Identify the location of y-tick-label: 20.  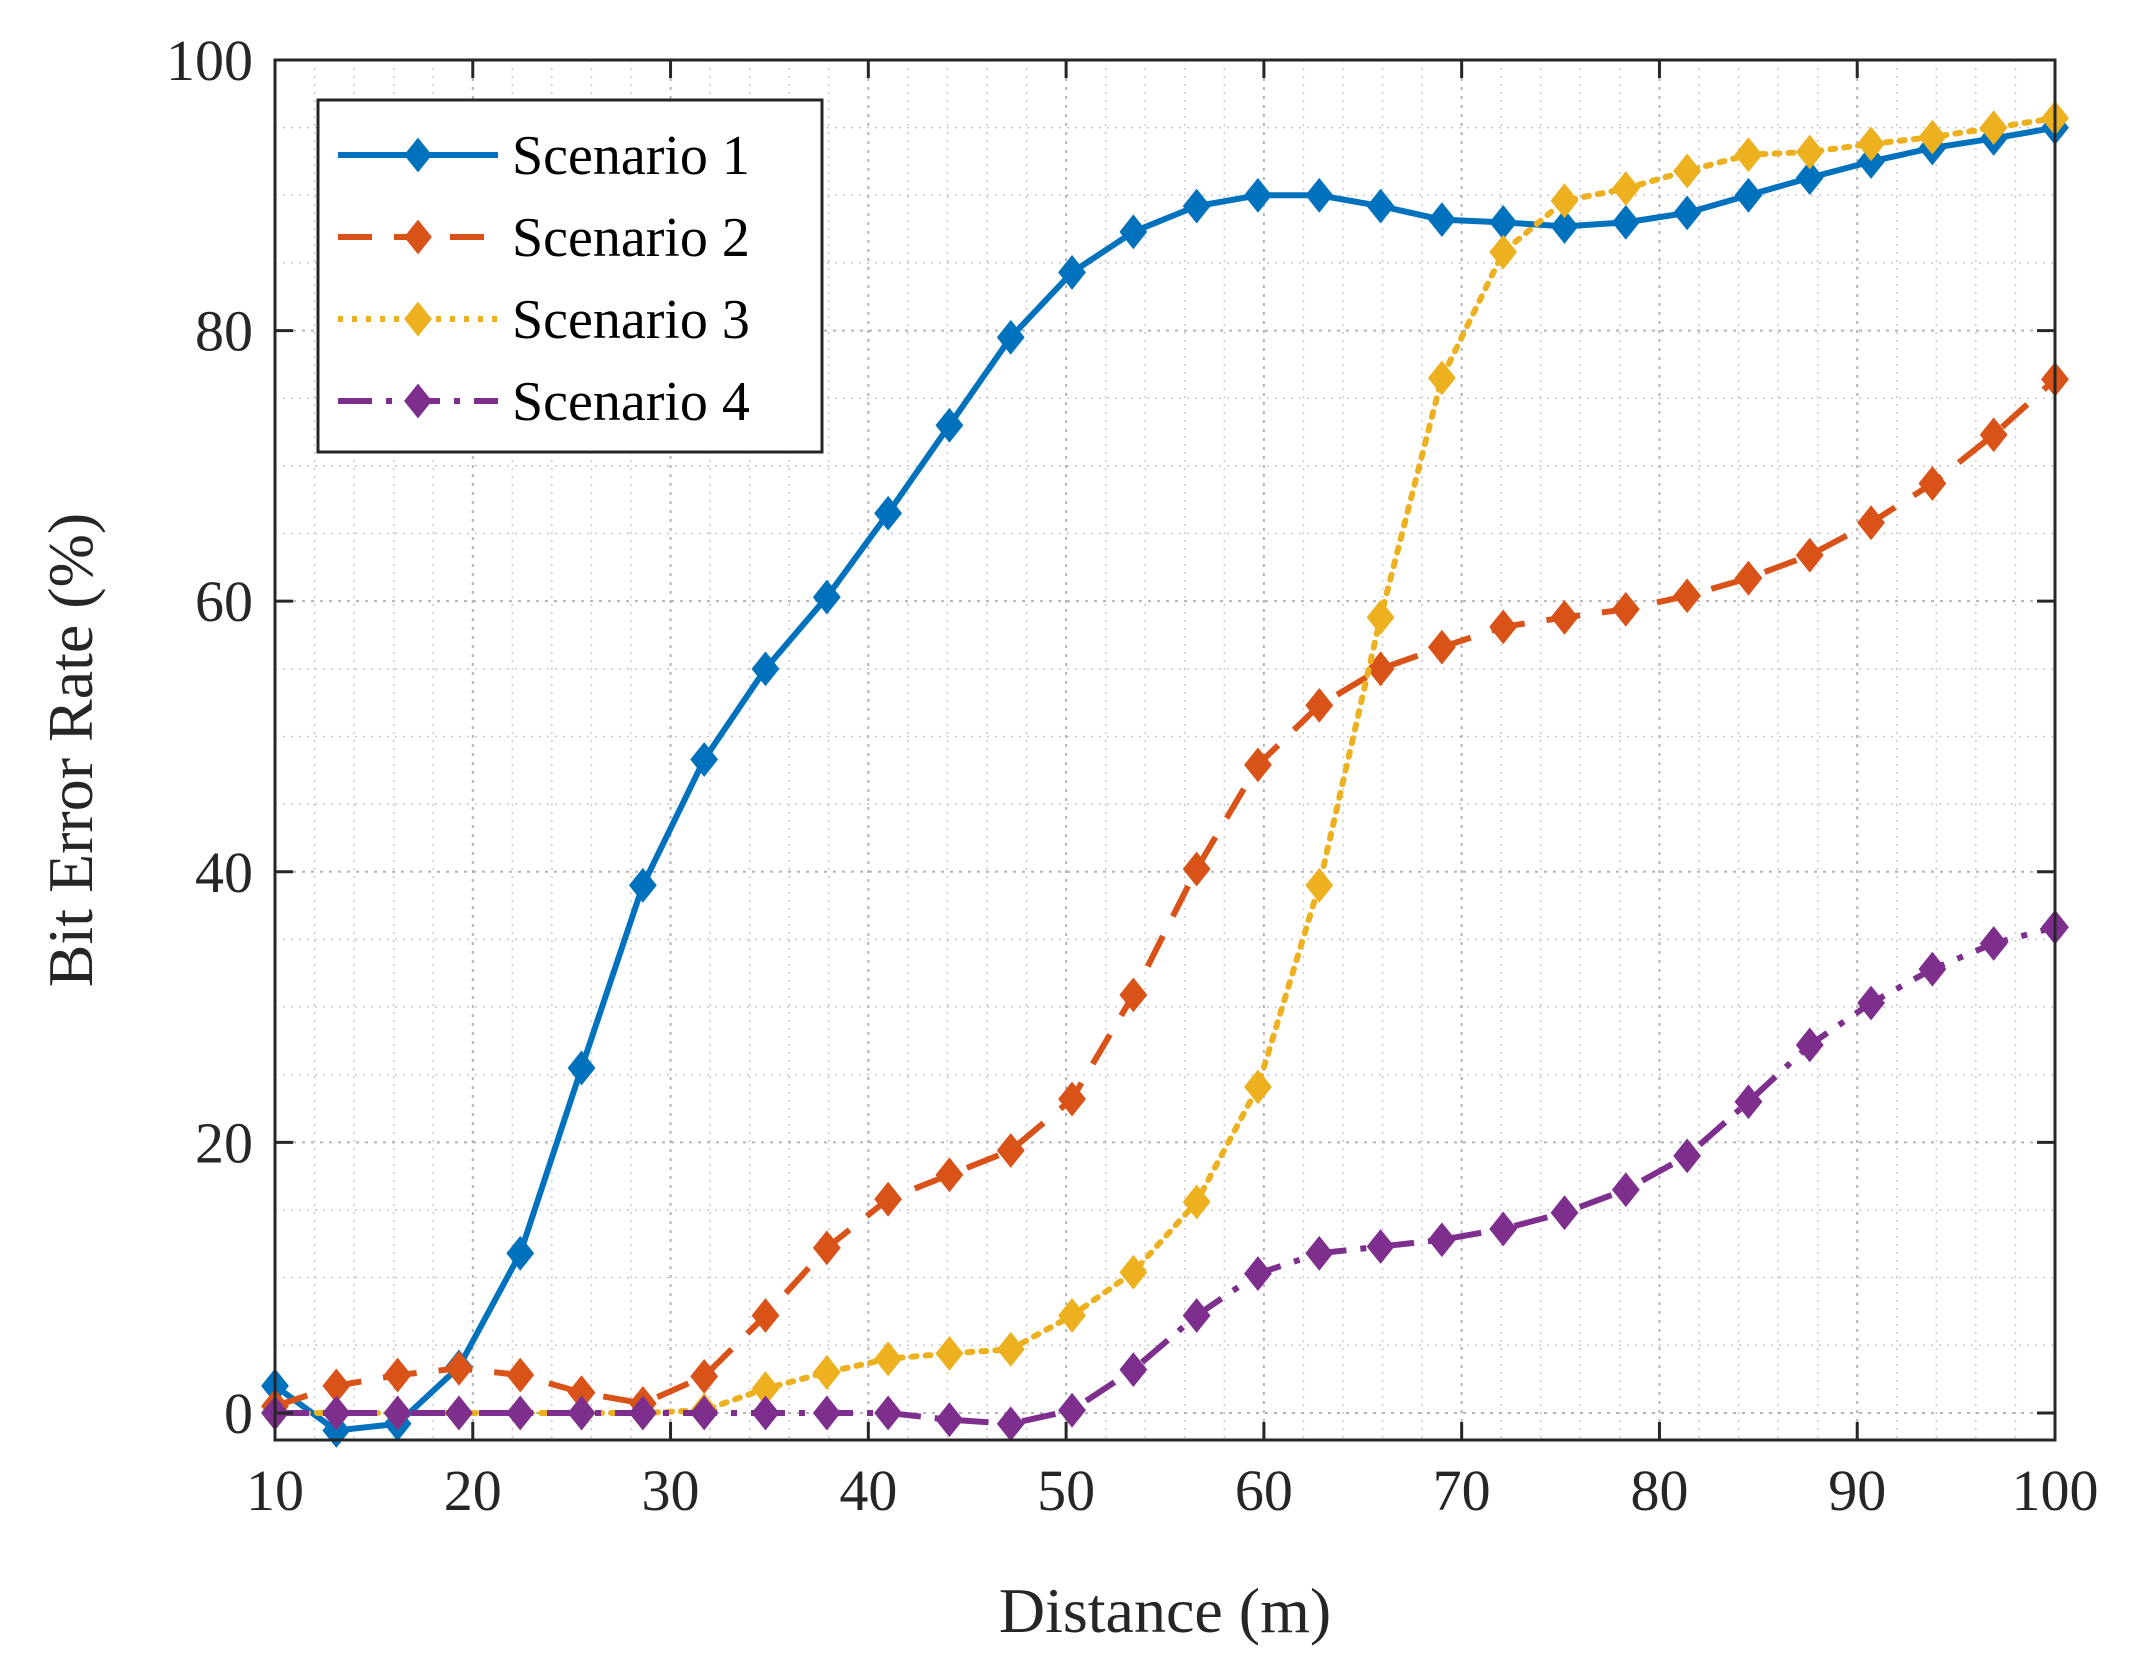
(224, 1142).